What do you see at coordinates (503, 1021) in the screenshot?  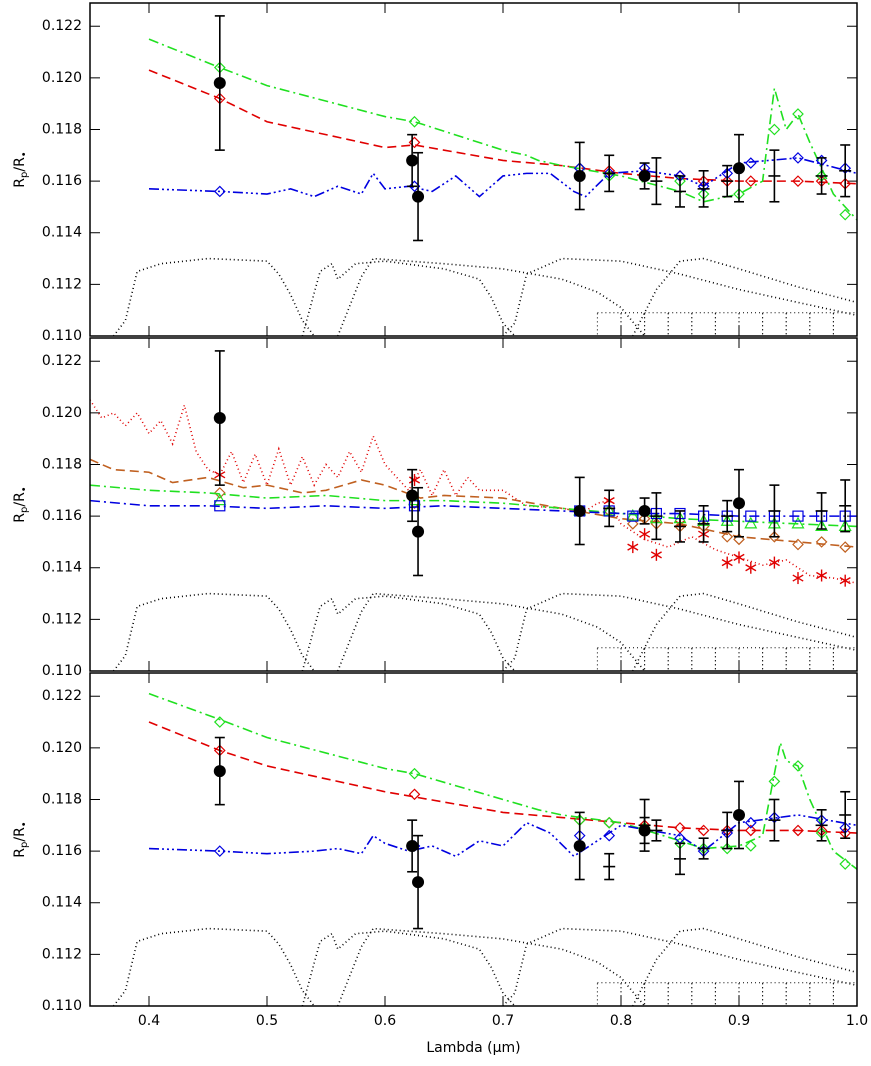 I see `x-tick-label: 0.7` at bounding box center [503, 1021].